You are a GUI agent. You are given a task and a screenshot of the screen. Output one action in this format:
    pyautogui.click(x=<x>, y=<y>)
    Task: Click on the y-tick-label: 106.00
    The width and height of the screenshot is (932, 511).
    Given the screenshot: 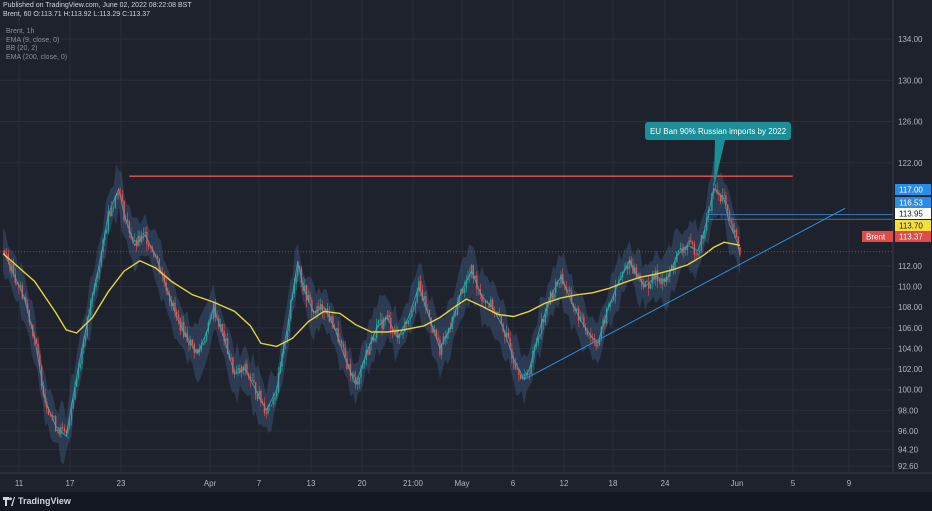 What is the action you would take?
    pyautogui.click(x=910, y=328)
    